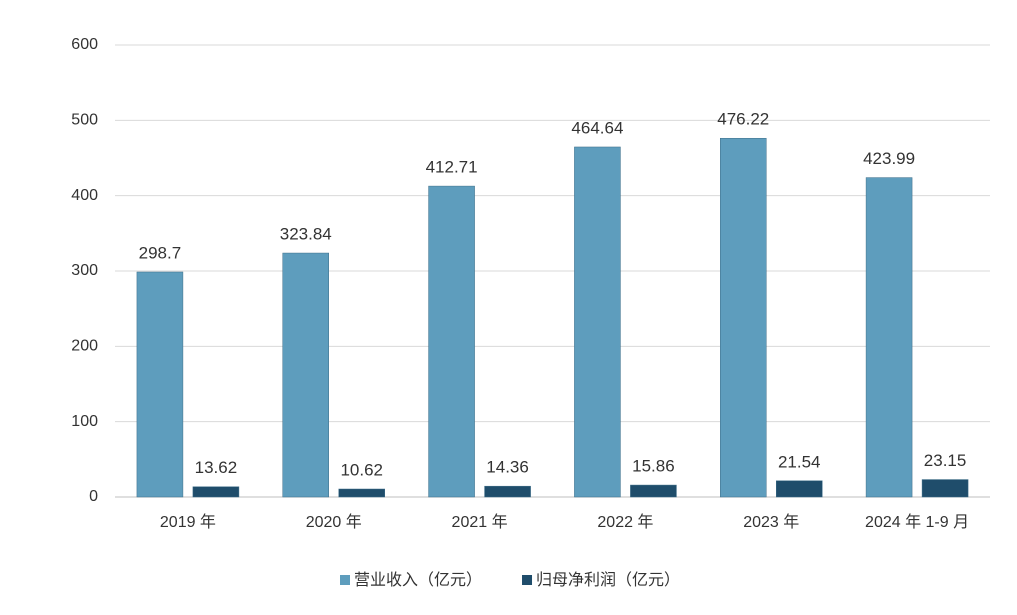  What do you see at coordinates (84, 120) in the screenshot?
I see `y-tick-label: 500` at bounding box center [84, 120].